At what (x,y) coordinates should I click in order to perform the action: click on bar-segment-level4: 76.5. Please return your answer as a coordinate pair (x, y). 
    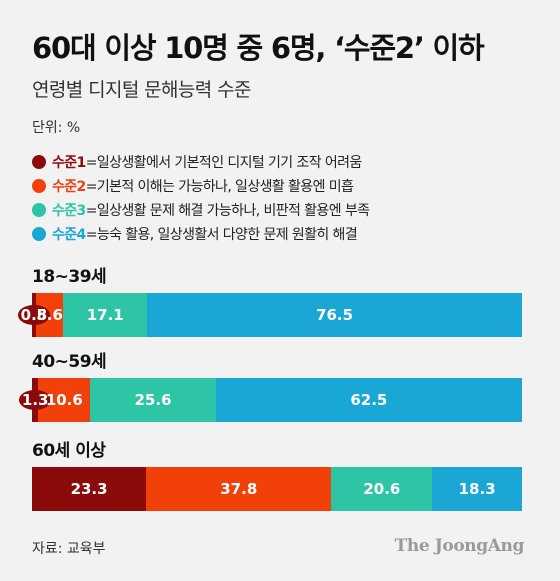
    Looking at the image, I should click on (334, 315).